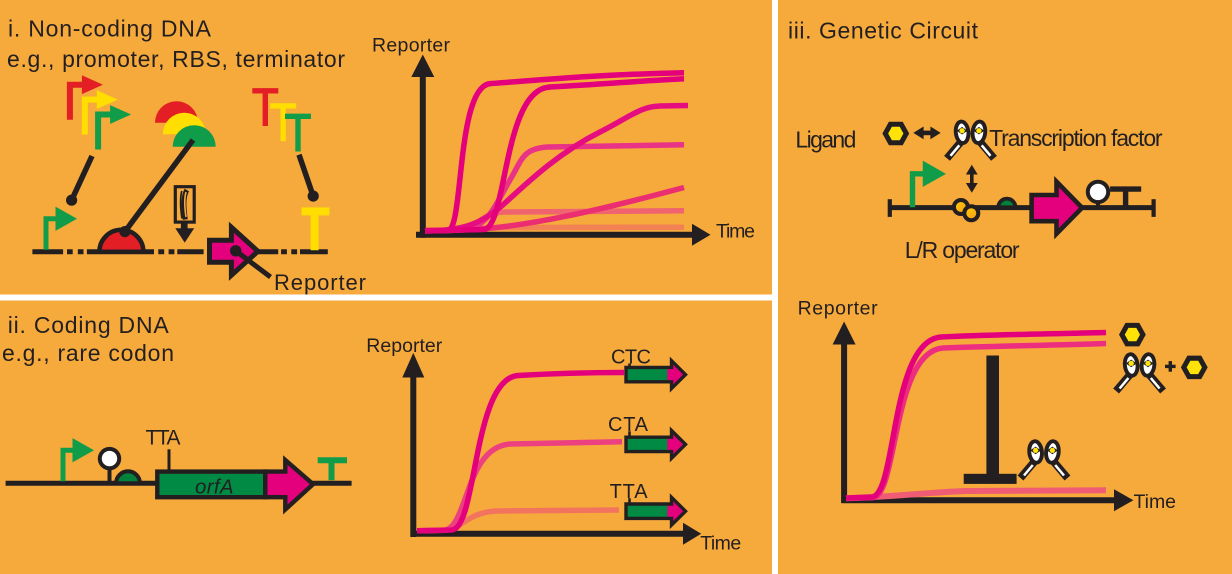 The height and width of the screenshot is (574, 1232). What do you see at coordinates (89, 325) in the screenshot?
I see `svg-text: ii. Coding DNA` at bounding box center [89, 325].